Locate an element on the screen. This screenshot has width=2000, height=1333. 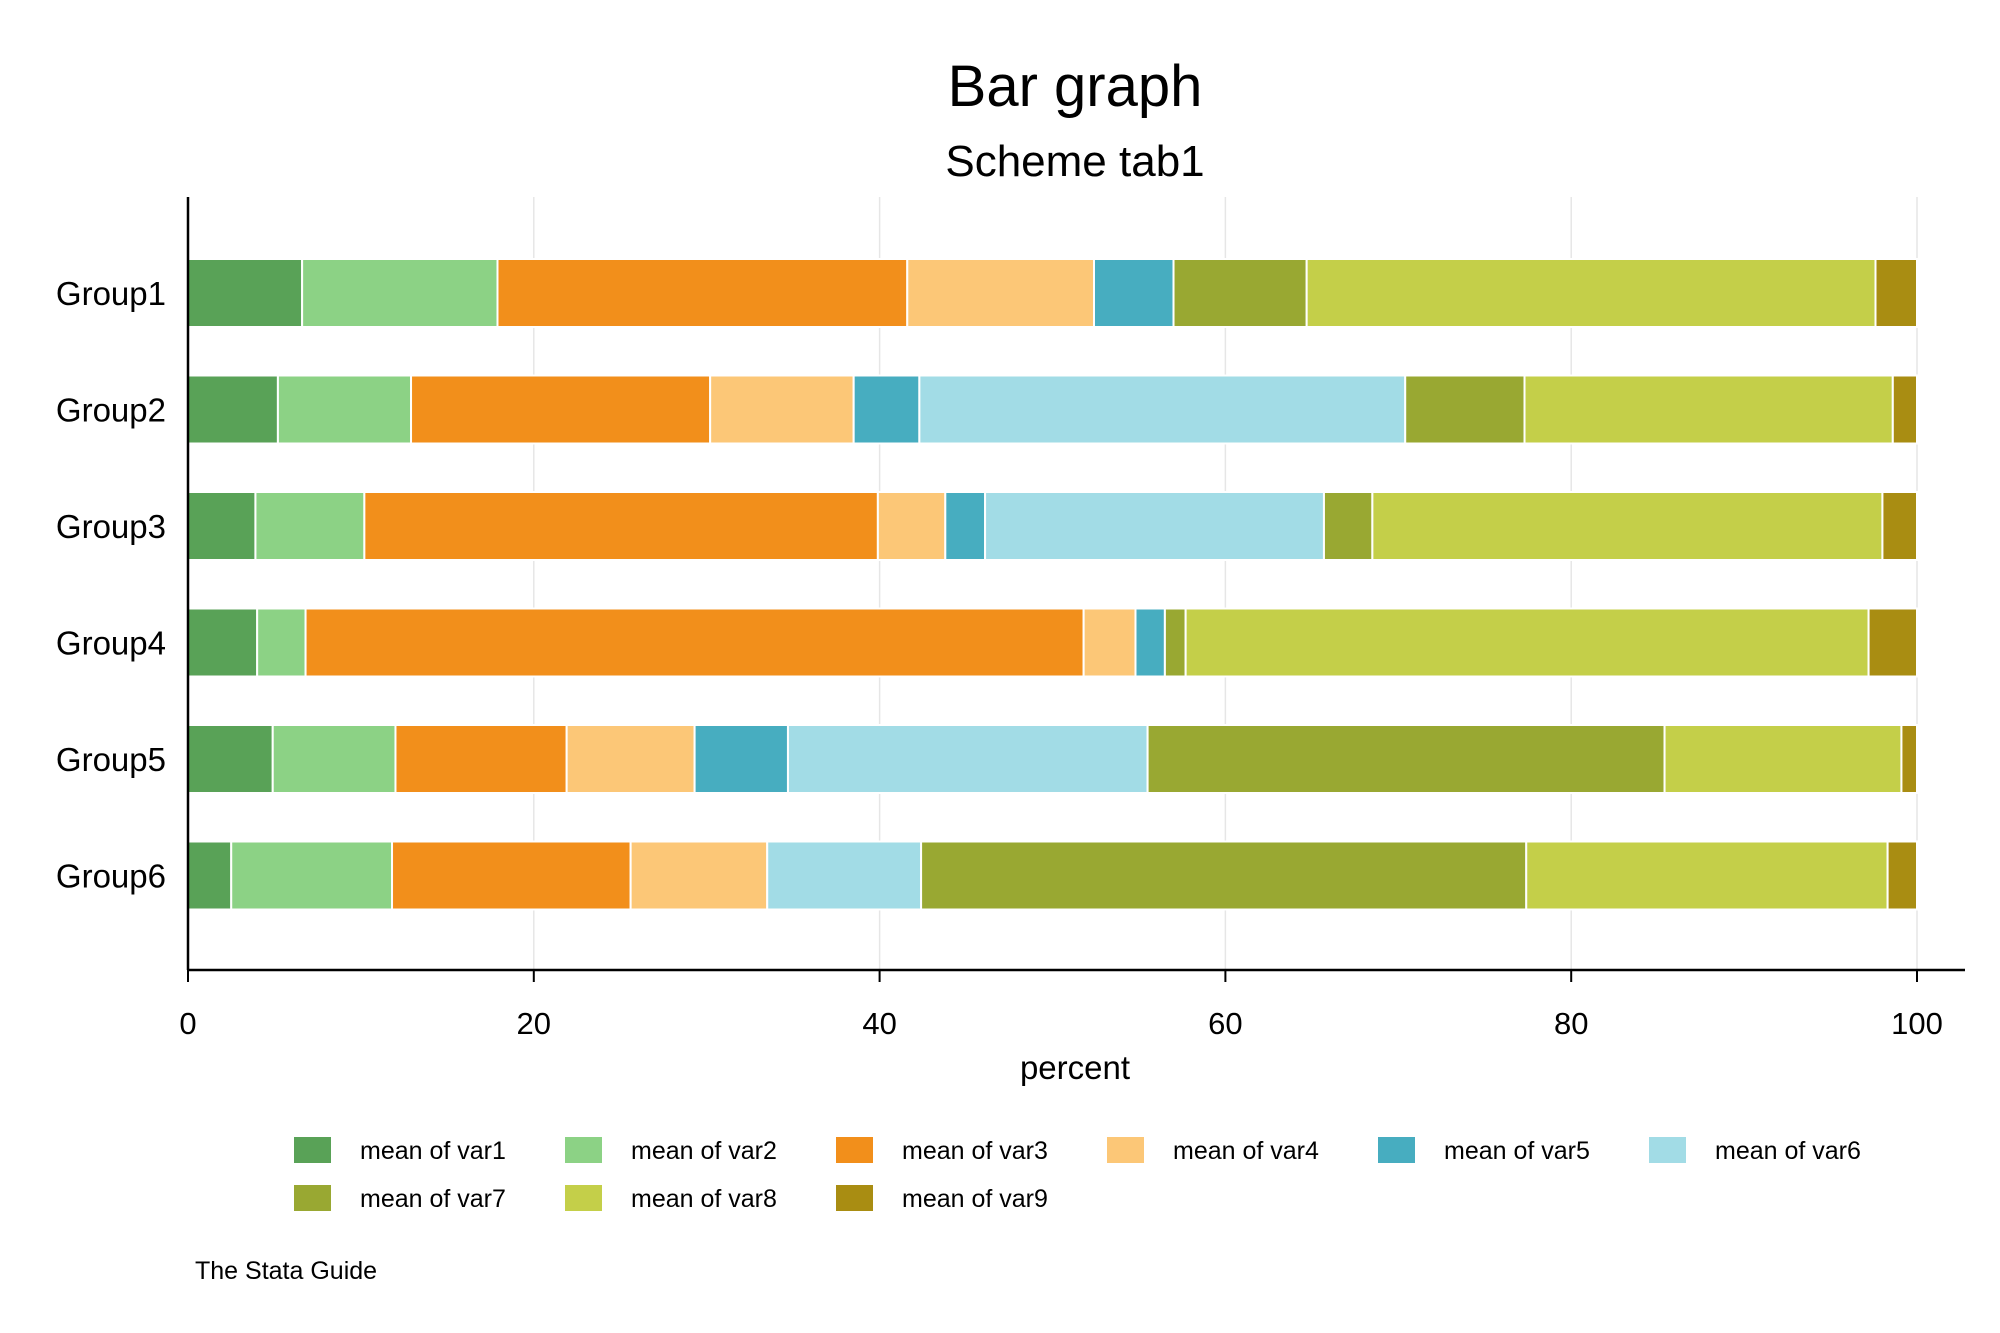
chart-title: Bar graph is located at coordinates (1075, 86).